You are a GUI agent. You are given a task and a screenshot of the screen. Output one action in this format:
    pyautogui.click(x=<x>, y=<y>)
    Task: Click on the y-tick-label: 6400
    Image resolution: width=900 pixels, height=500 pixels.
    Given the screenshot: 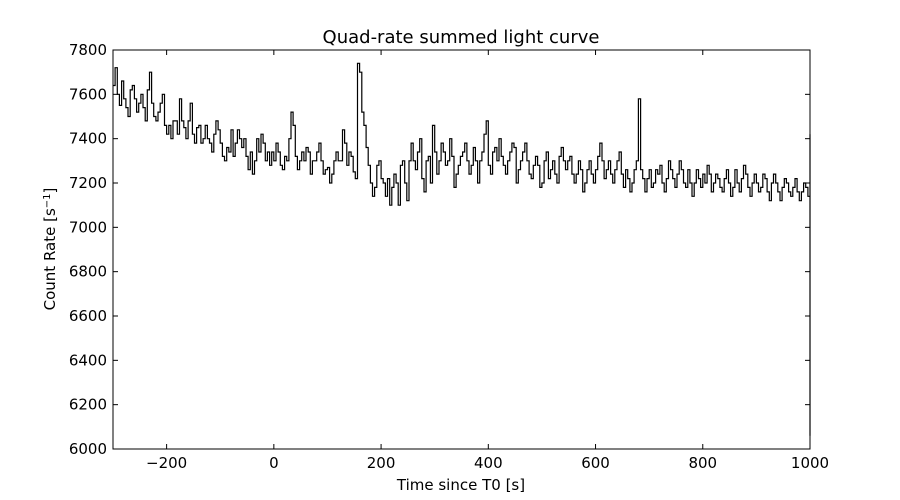 What is the action you would take?
    pyautogui.click(x=88, y=360)
    